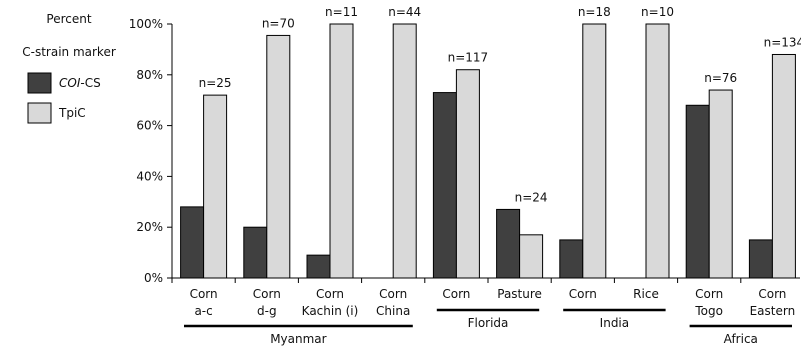 The image size is (801, 352). Describe the element at coordinates (68, 19) in the screenshot. I see `legend-title-line-1: Percent` at that location.